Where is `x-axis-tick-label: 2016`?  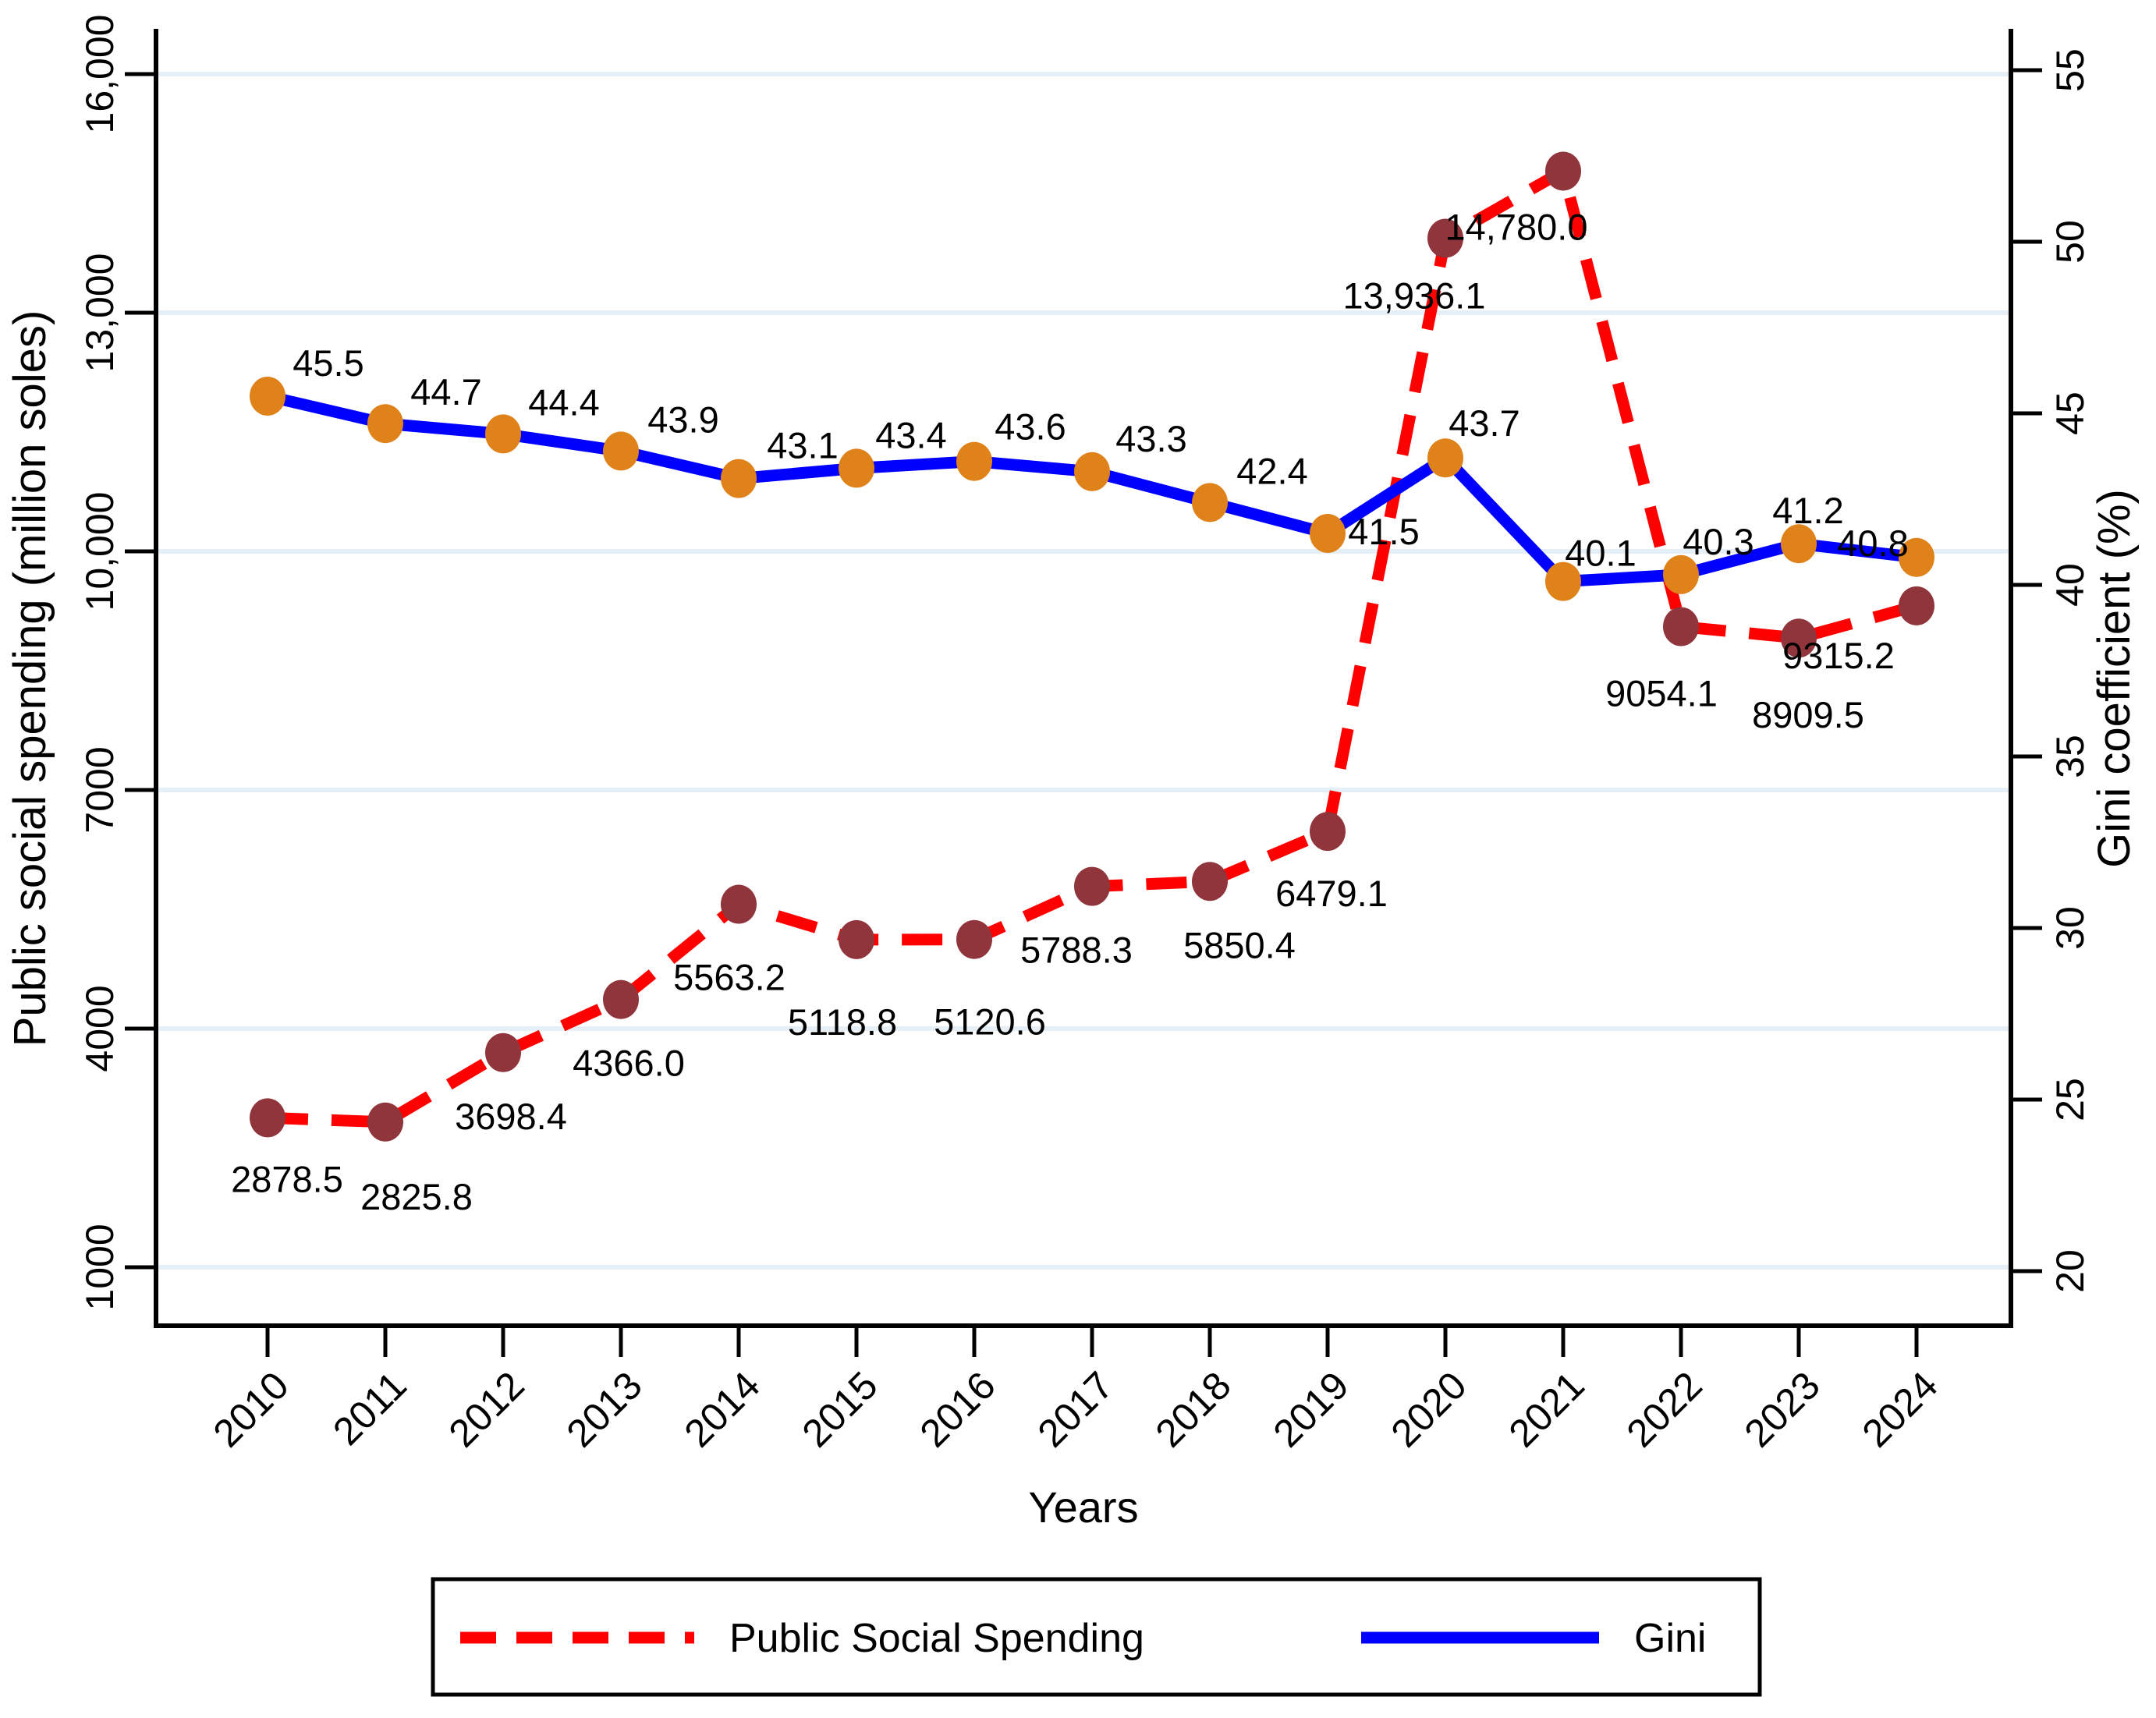 x-axis-tick-label: 2016 is located at coordinates (958, 1409).